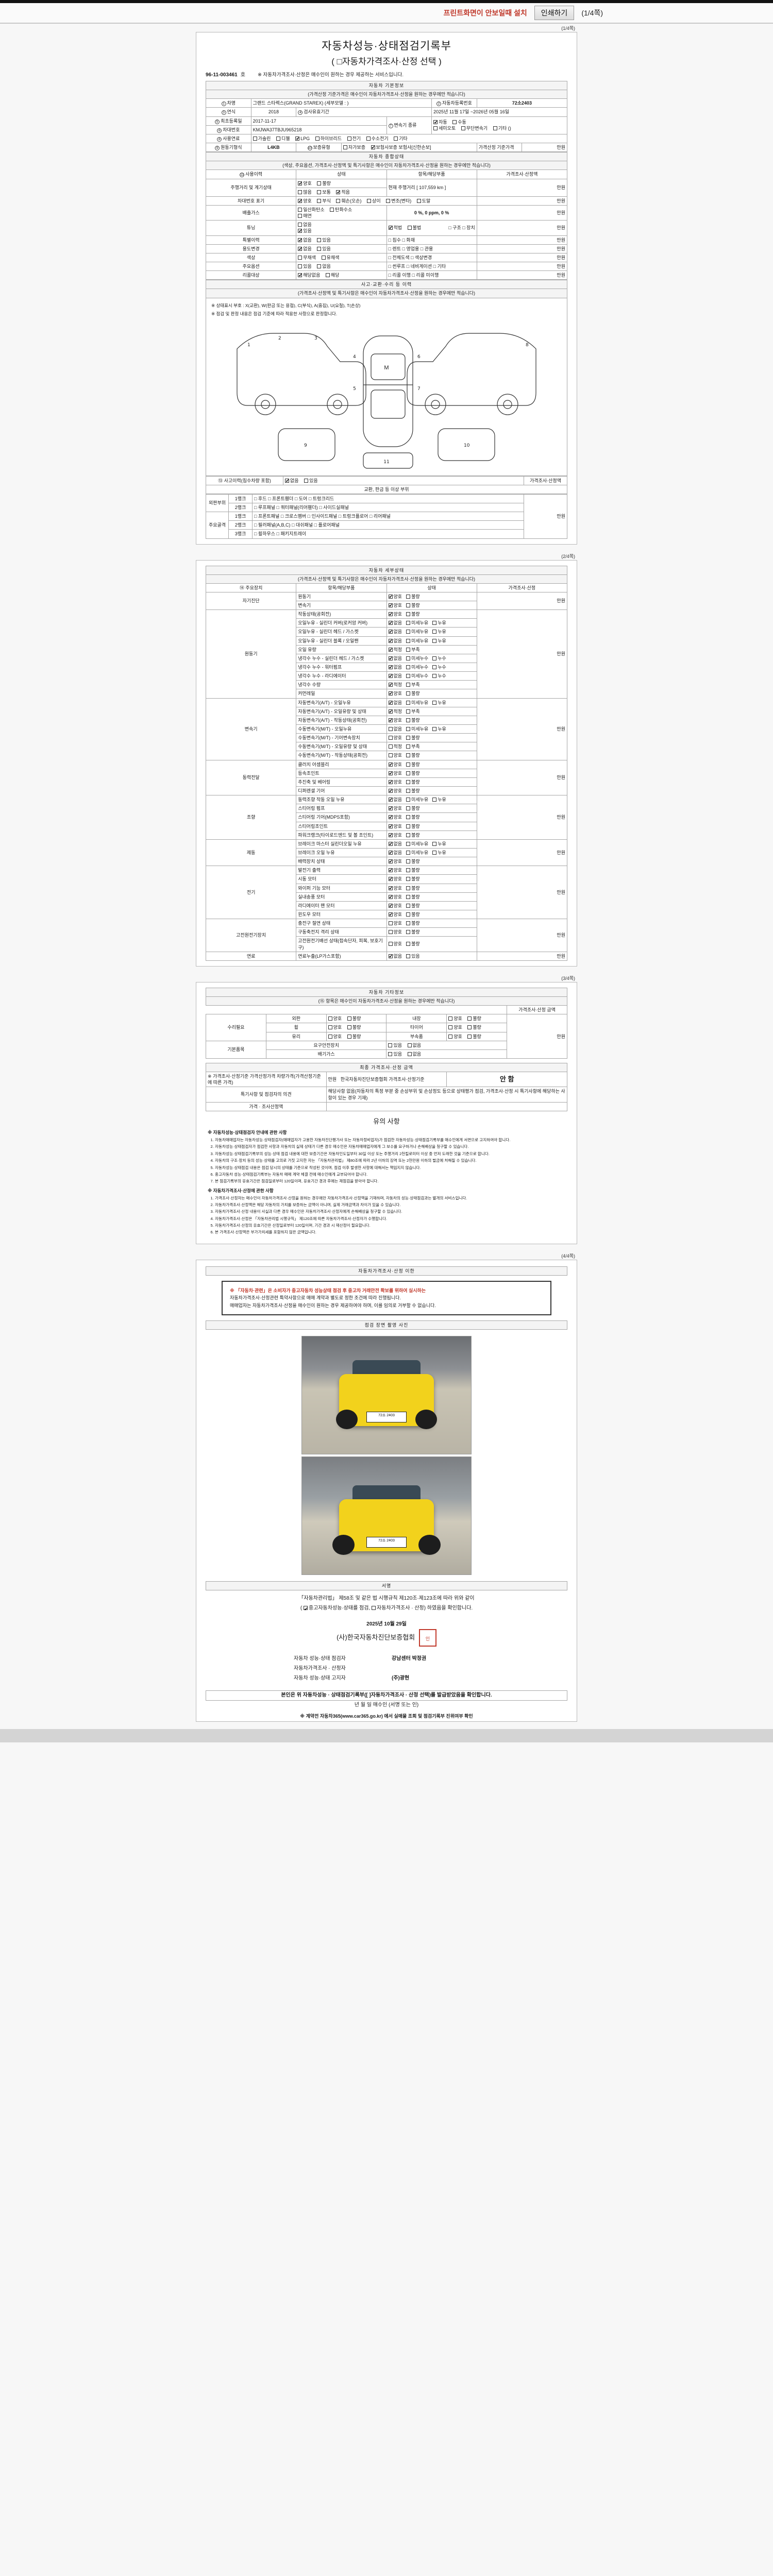  What do you see at coordinates (469, 1036) in the screenshot?
I see `checkbox-accessory-bad` at bounding box center [469, 1036].